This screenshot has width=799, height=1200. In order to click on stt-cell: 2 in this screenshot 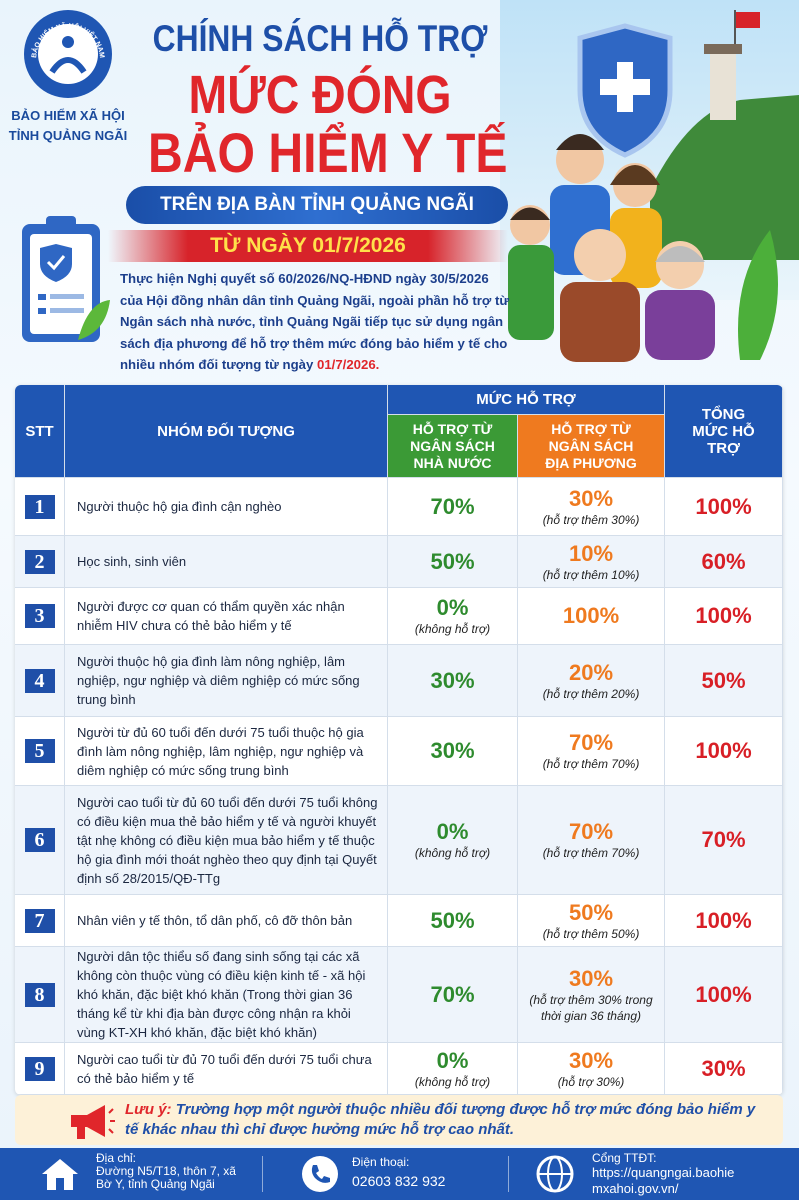, I will do `click(40, 562)`.